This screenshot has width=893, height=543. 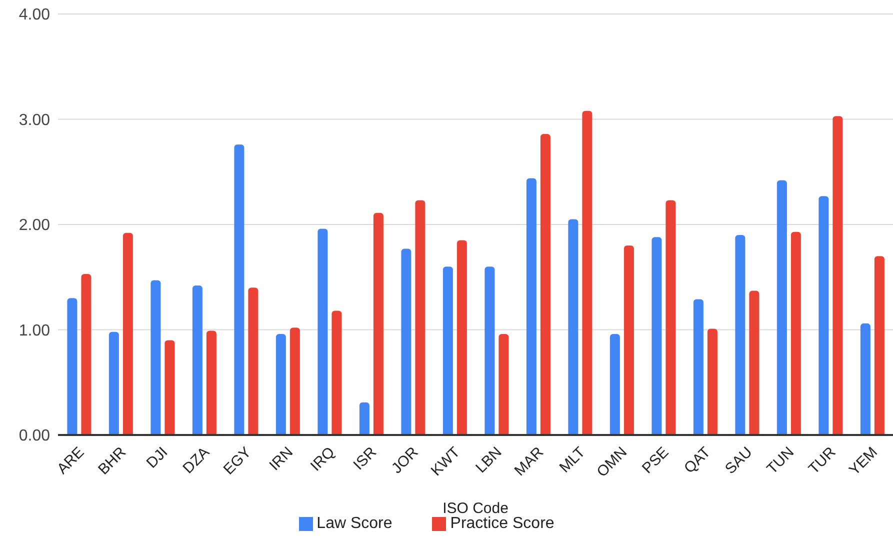 What do you see at coordinates (475, 508) in the screenshot?
I see `x-axis-title: ISO Code` at bounding box center [475, 508].